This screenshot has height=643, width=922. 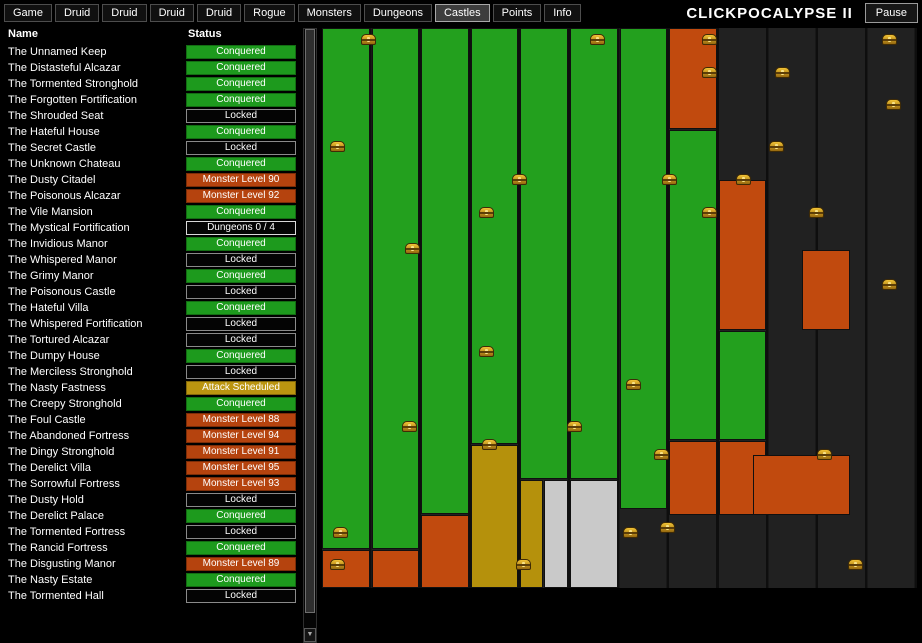 What do you see at coordinates (153, 292) in the screenshot?
I see `table-row: The Poisonous Castle Locked` at bounding box center [153, 292].